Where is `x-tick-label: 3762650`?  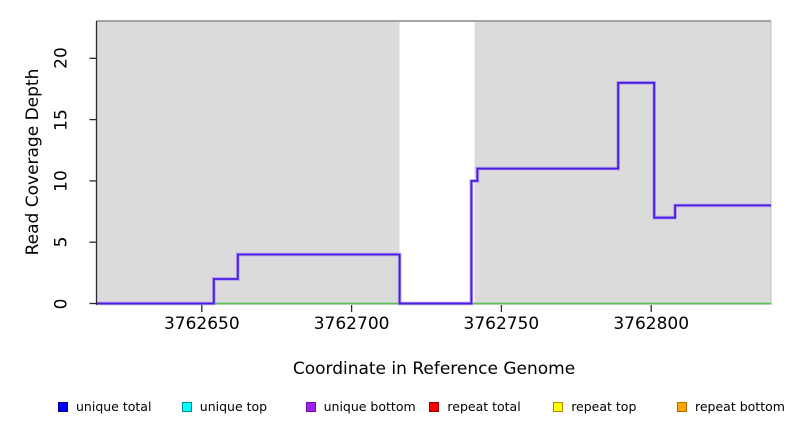 x-tick-label: 3762650 is located at coordinates (201, 324).